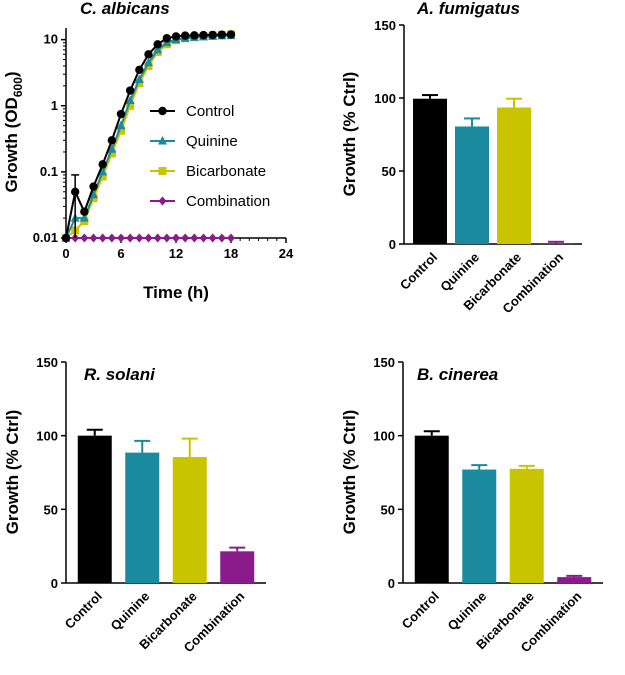 The image size is (625, 675). Describe the element at coordinates (349, 134) in the screenshot. I see `a-fumigatus-y-axis-label: Growth (% Ctrl)` at that location.